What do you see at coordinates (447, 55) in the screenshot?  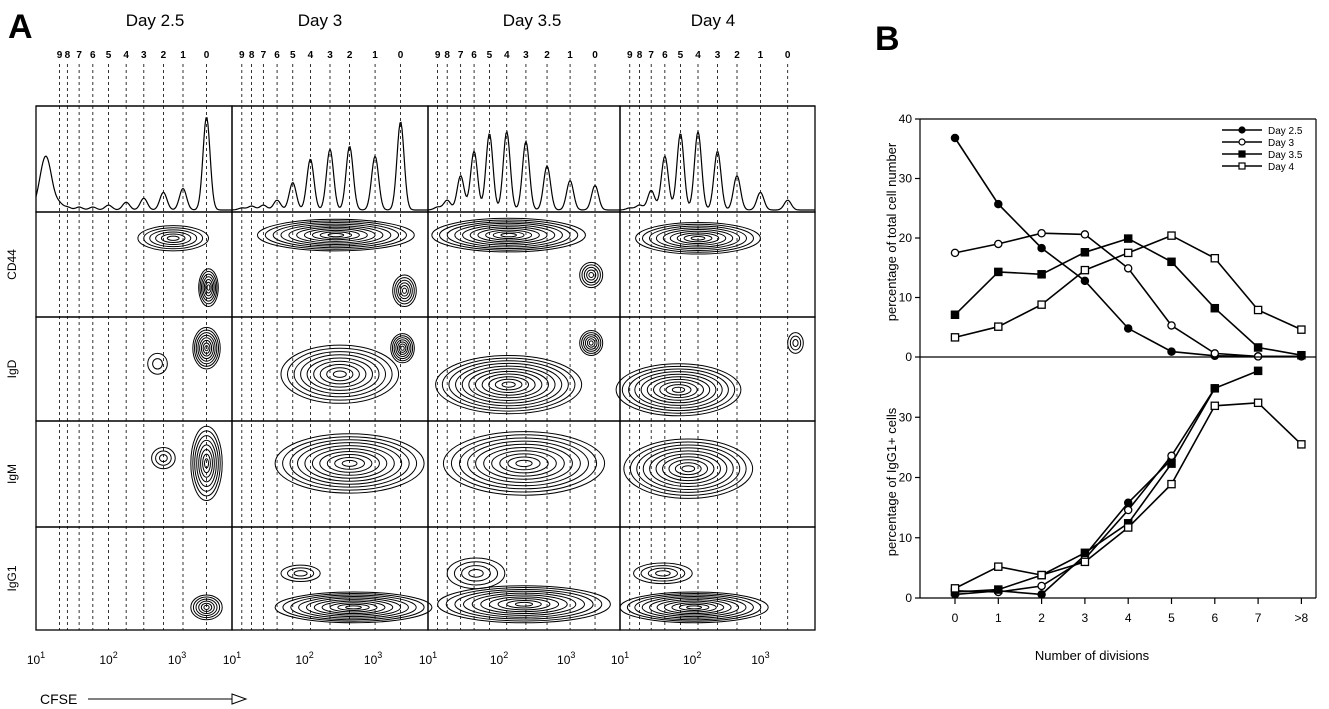 I see `division-label: 8` at bounding box center [447, 55].